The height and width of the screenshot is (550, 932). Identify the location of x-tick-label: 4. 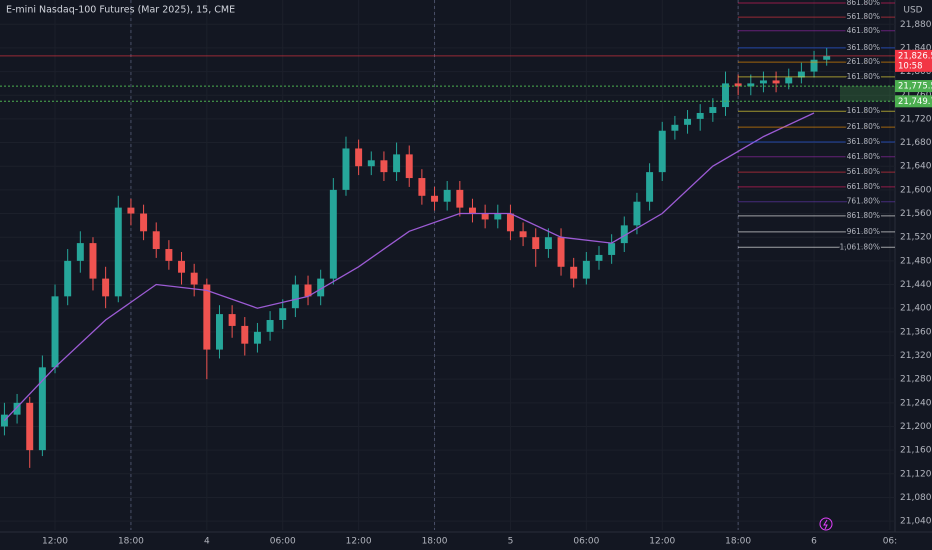
(207, 542).